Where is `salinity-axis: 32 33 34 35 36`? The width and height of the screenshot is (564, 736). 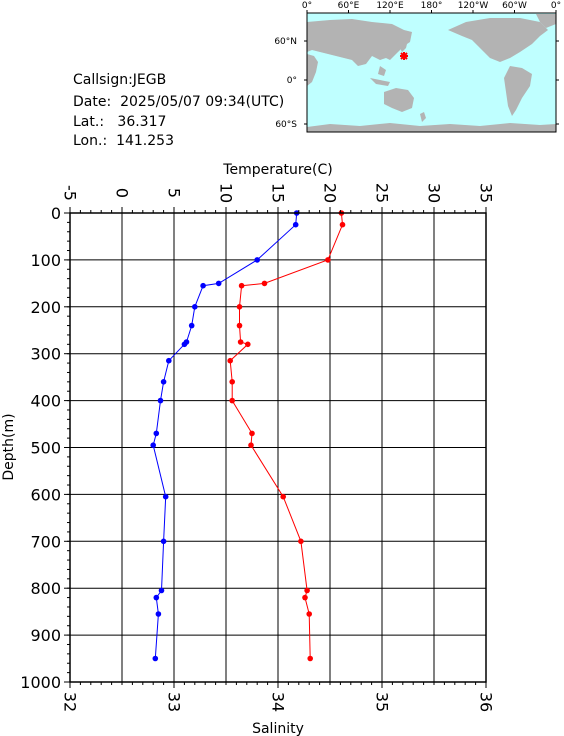 salinity-axis: 32 33 34 35 36 is located at coordinates (278, 697).